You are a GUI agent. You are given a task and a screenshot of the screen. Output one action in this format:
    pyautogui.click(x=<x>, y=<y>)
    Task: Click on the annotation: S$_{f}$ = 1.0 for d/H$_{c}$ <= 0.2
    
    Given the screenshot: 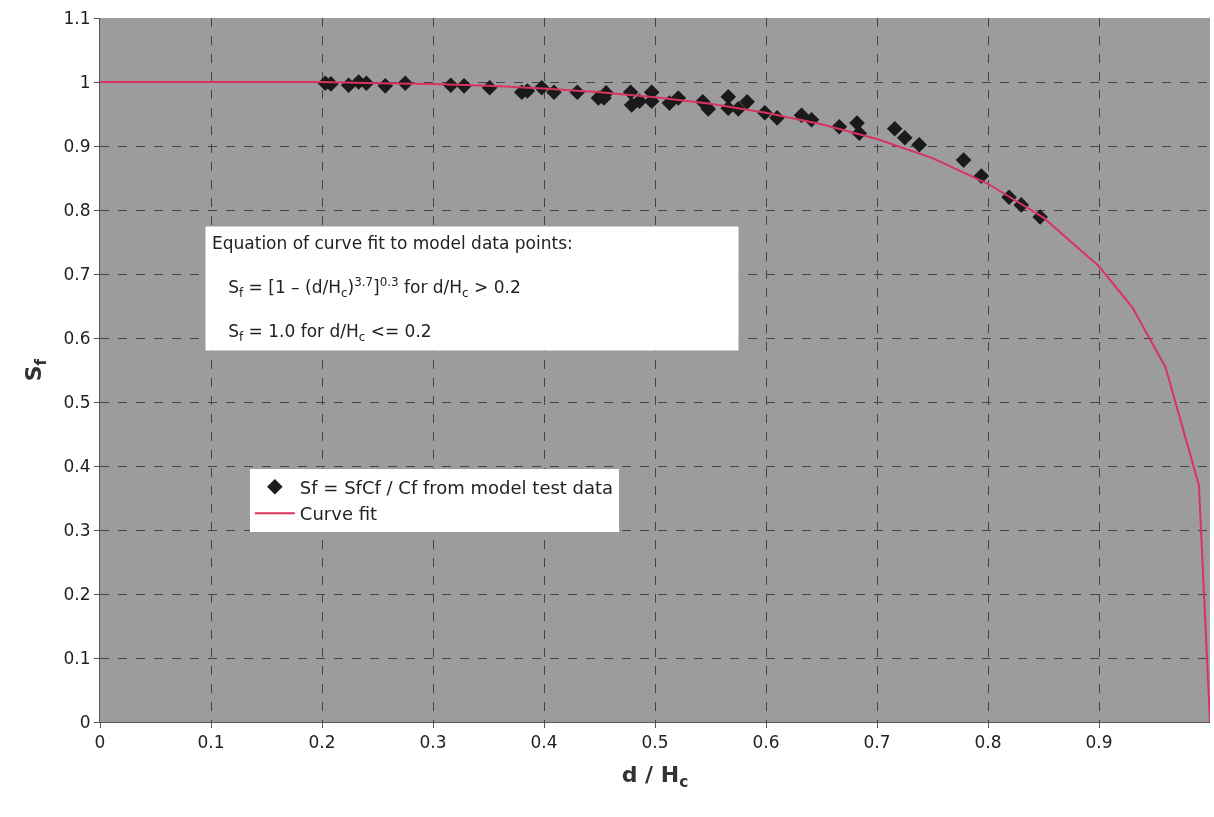 What is the action you would take?
    pyautogui.click(x=322, y=332)
    